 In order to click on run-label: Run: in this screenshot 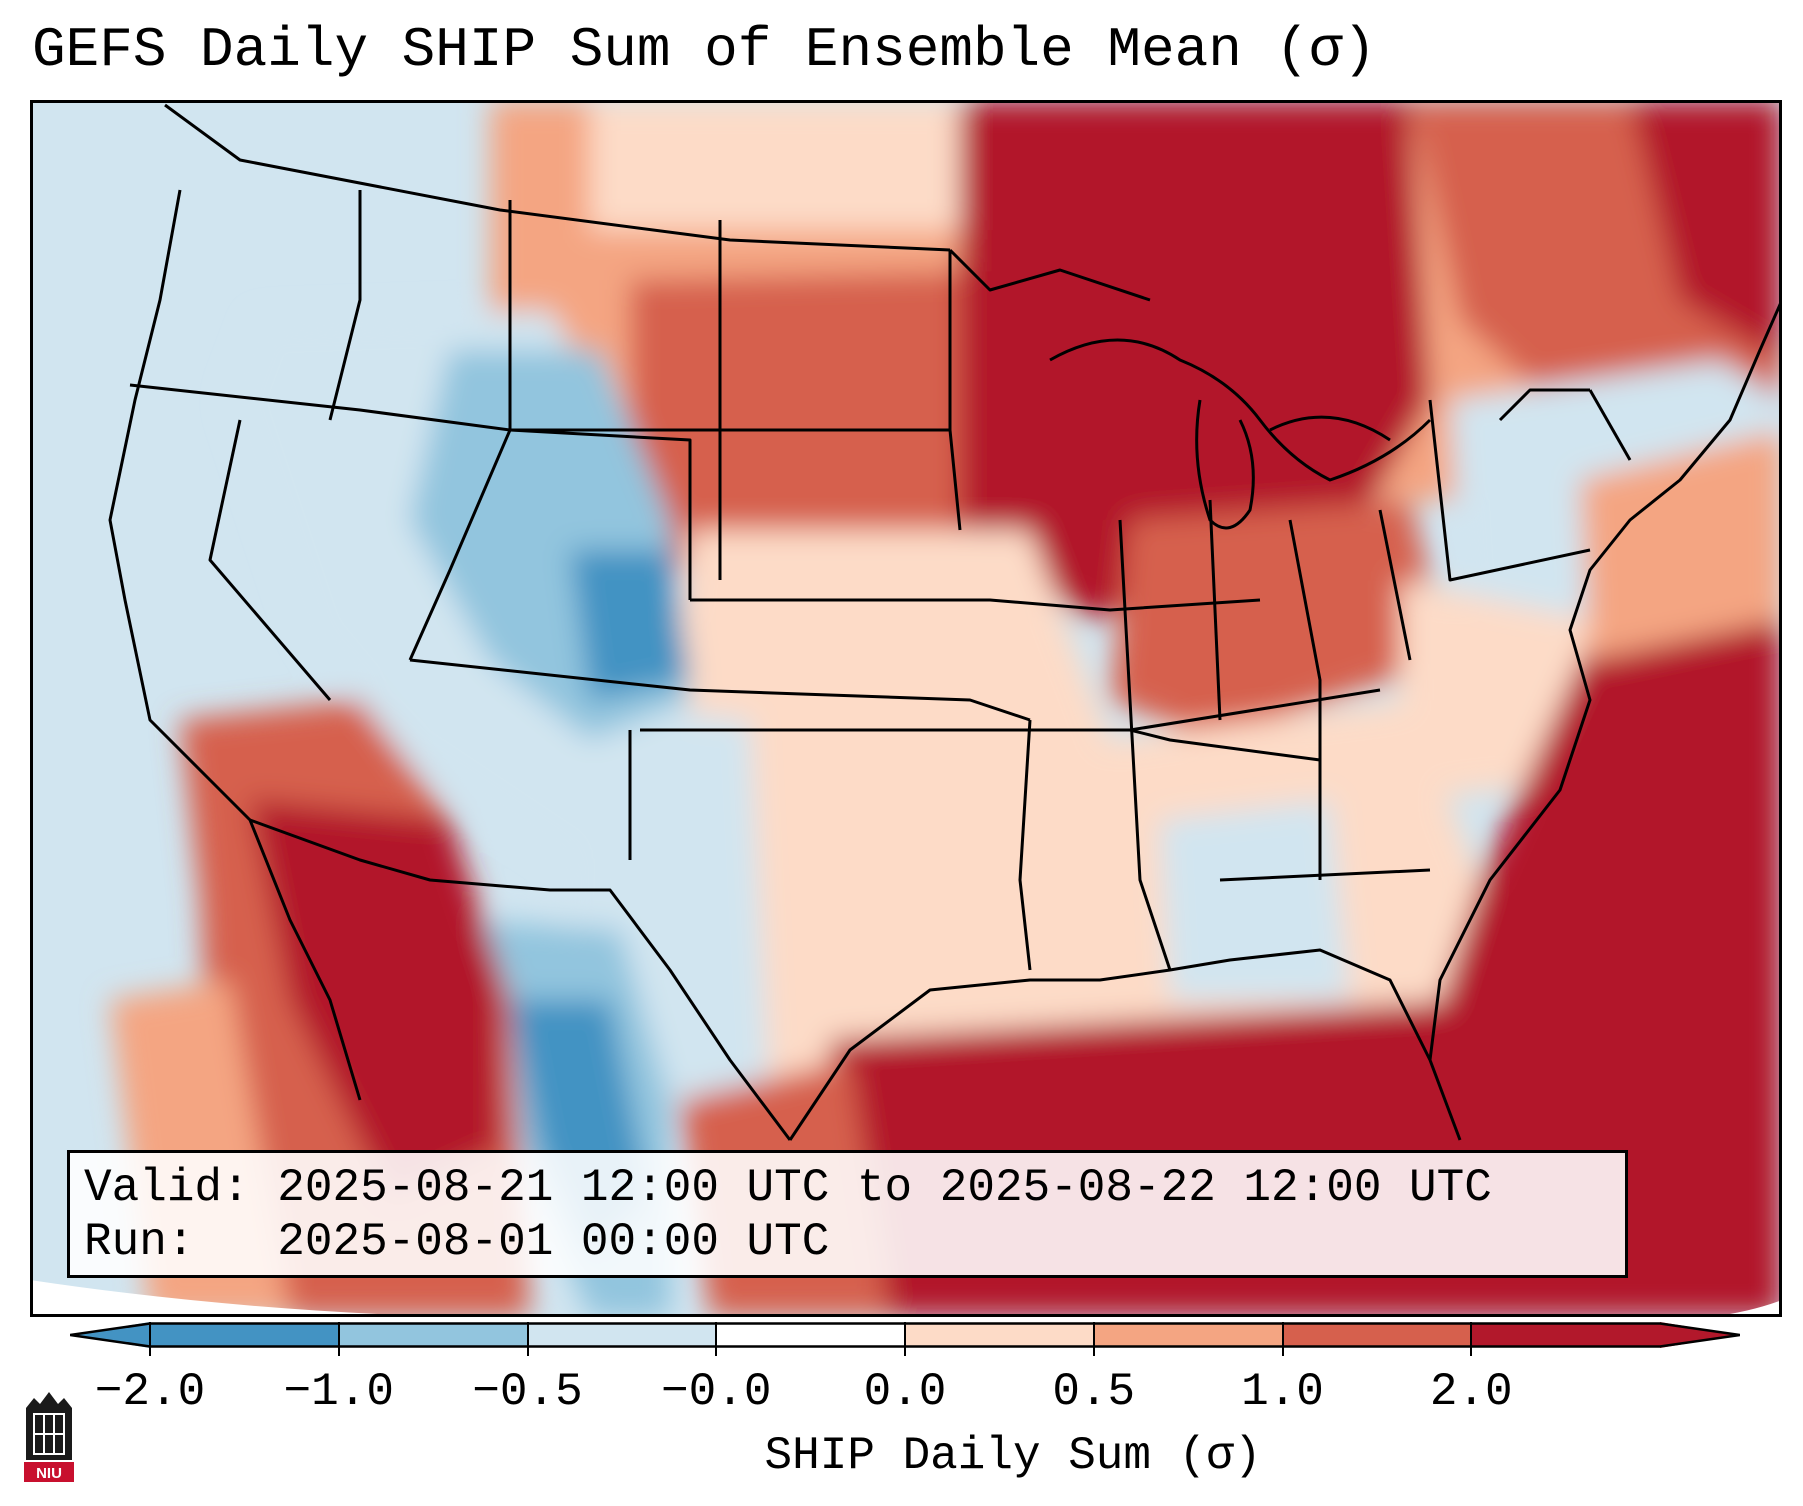, I will do `click(139, 1242)`.